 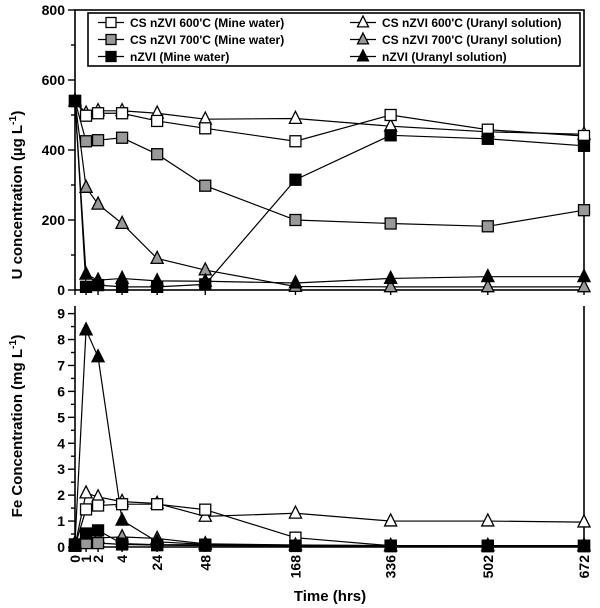 I want to click on y-tick-label: 1, so click(x=61, y=521).